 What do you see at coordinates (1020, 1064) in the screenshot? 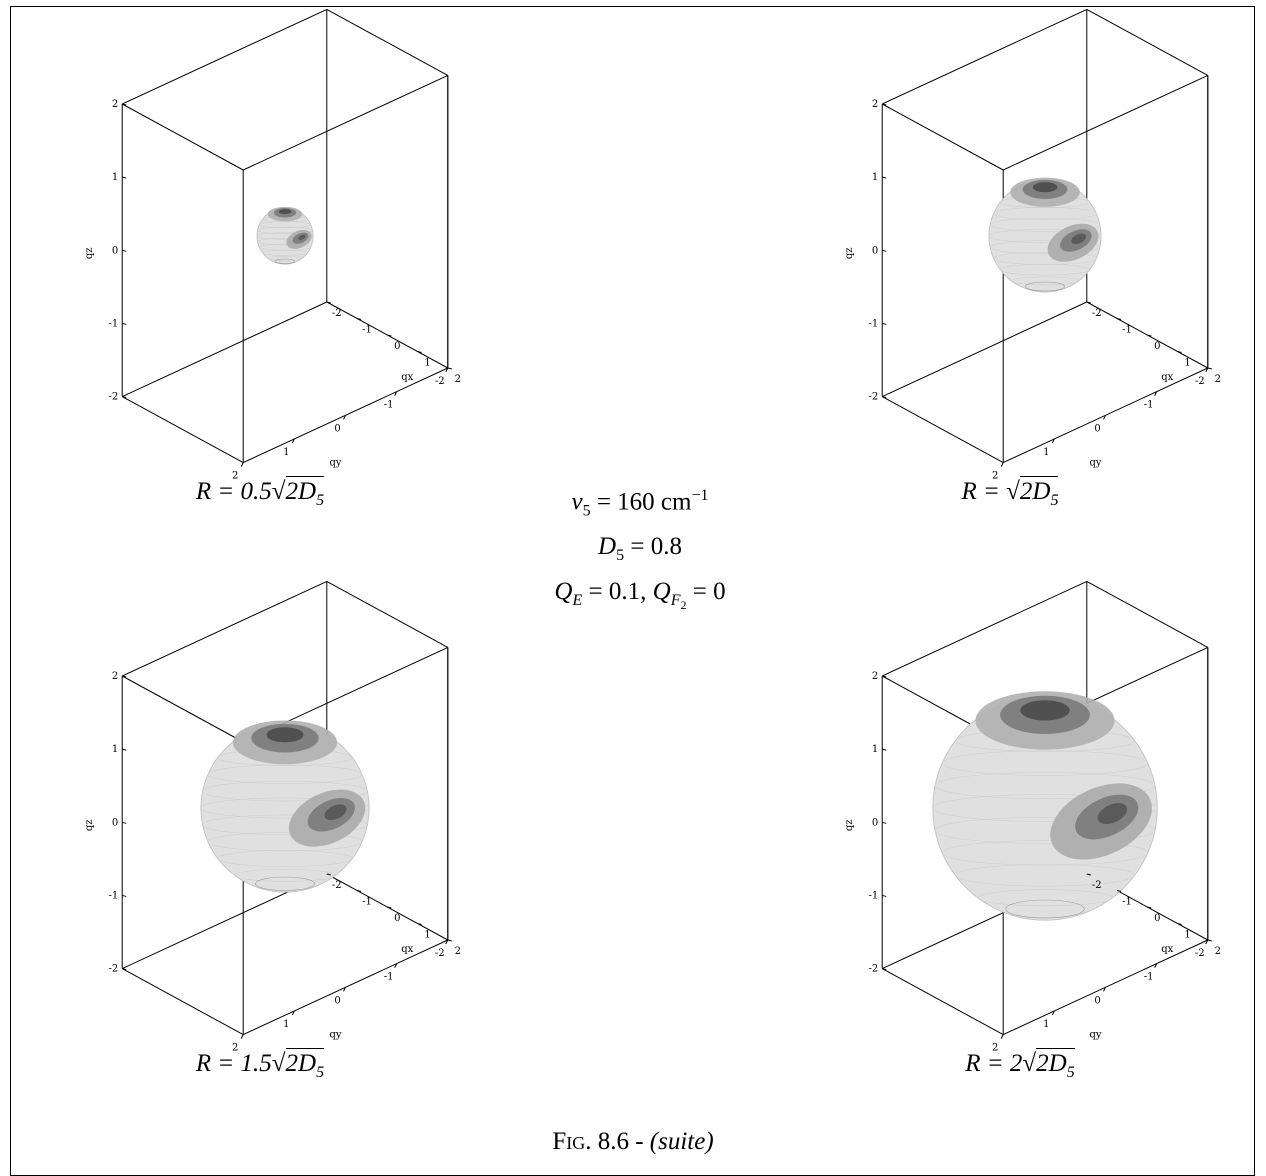
I see `panel-caption-3: R = 2√2D5` at bounding box center [1020, 1064].